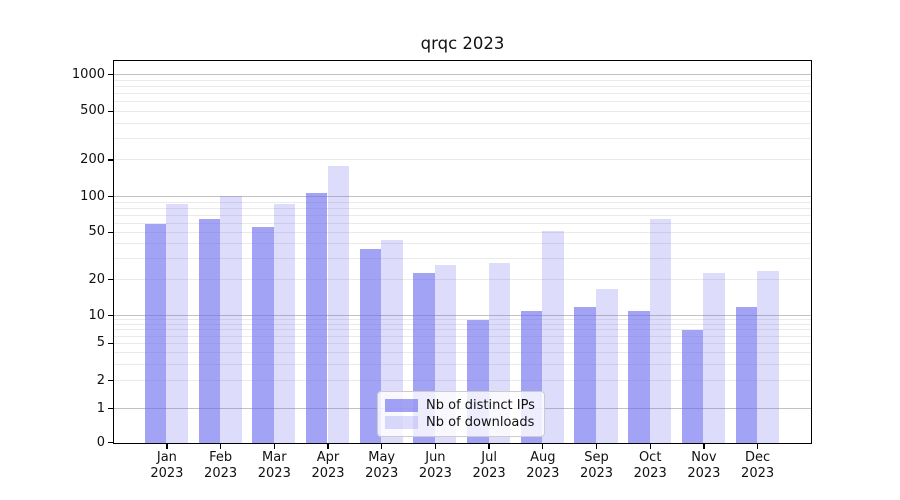  Describe the element at coordinates (92, 111) in the screenshot. I see `y-tick-label: 500` at that location.